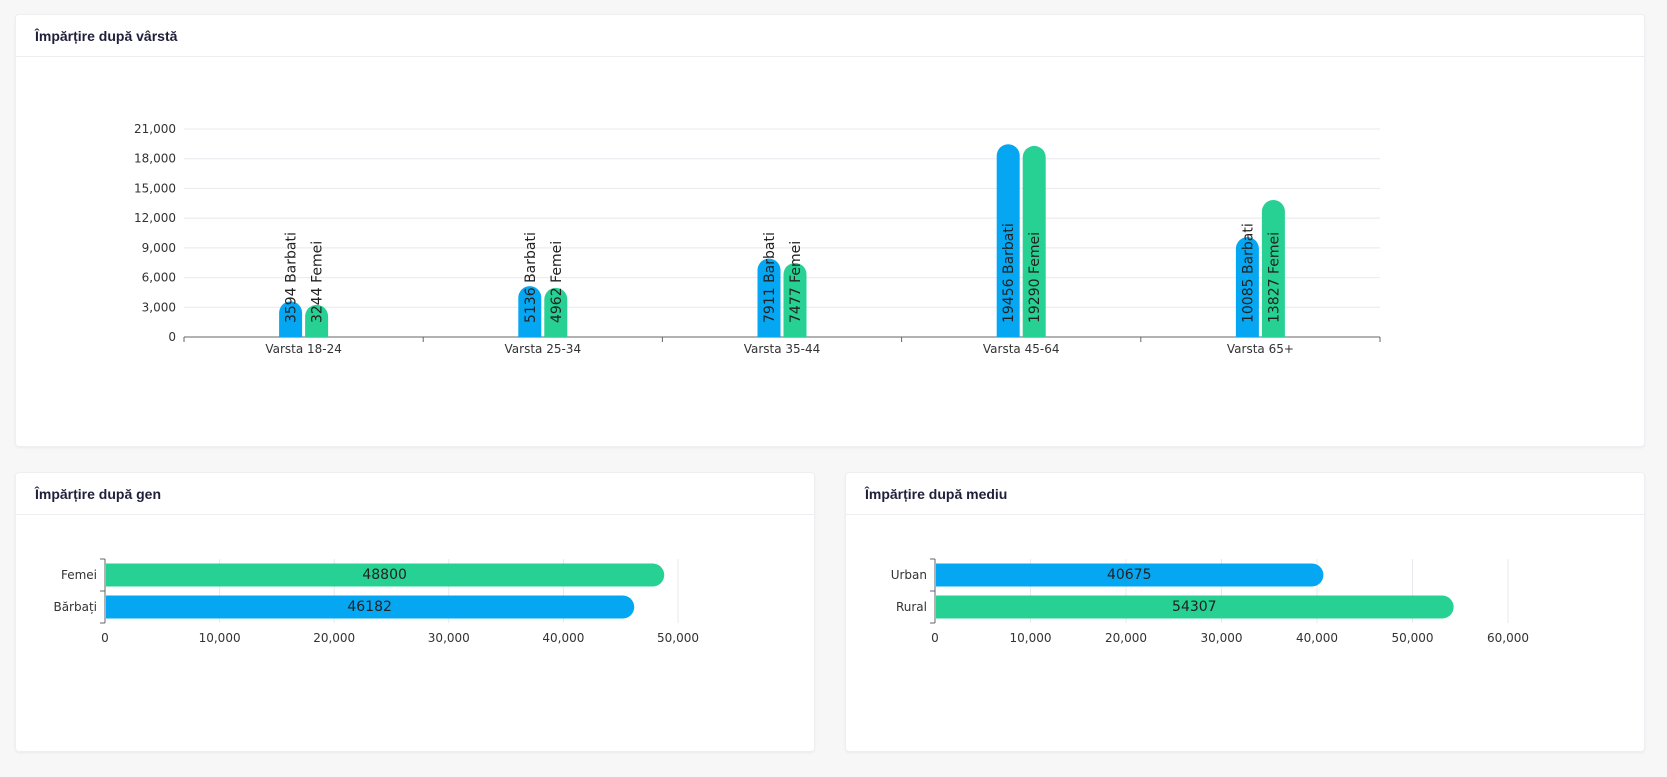 The height and width of the screenshot is (777, 1667). I want to click on data-label: 19290 Femei, so click(1035, 277).